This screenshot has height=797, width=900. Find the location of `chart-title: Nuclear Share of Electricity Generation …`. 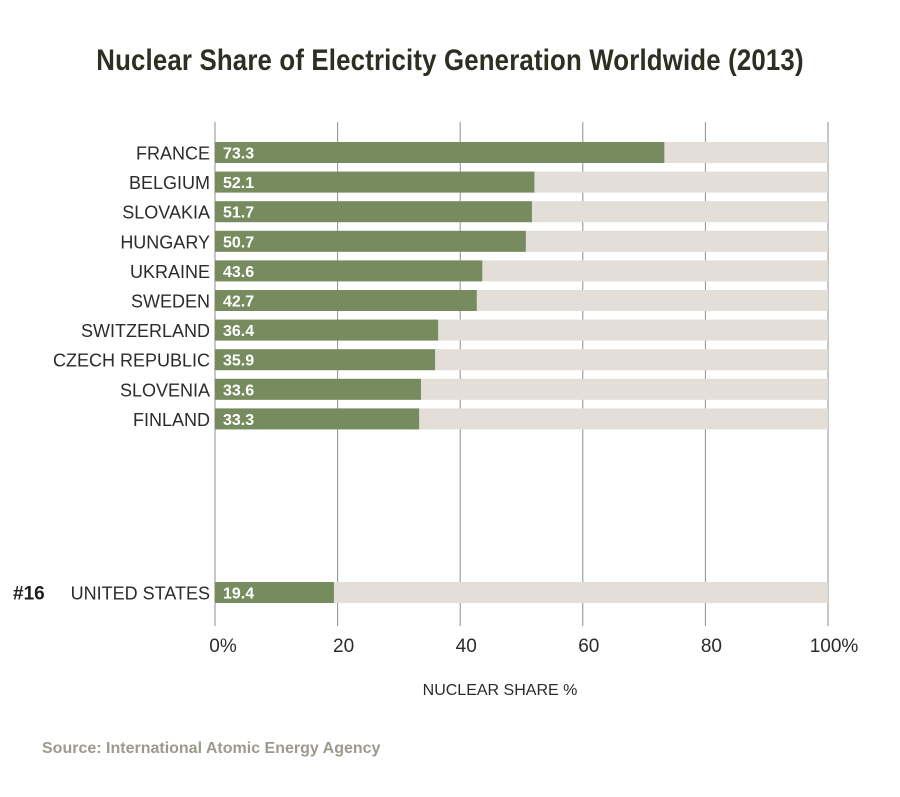

chart-title: Nuclear Share of Electricity Generation … is located at coordinates (450, 60).